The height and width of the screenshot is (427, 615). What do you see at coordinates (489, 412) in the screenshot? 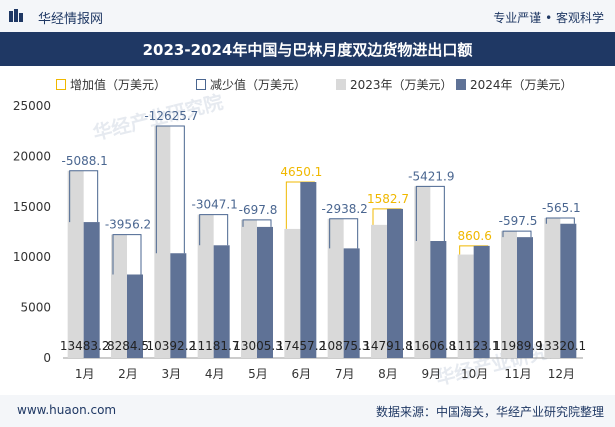
I see `data-source: 数据来源：中国海关，华经产业研究院整理` at bounding box center [489, 412].